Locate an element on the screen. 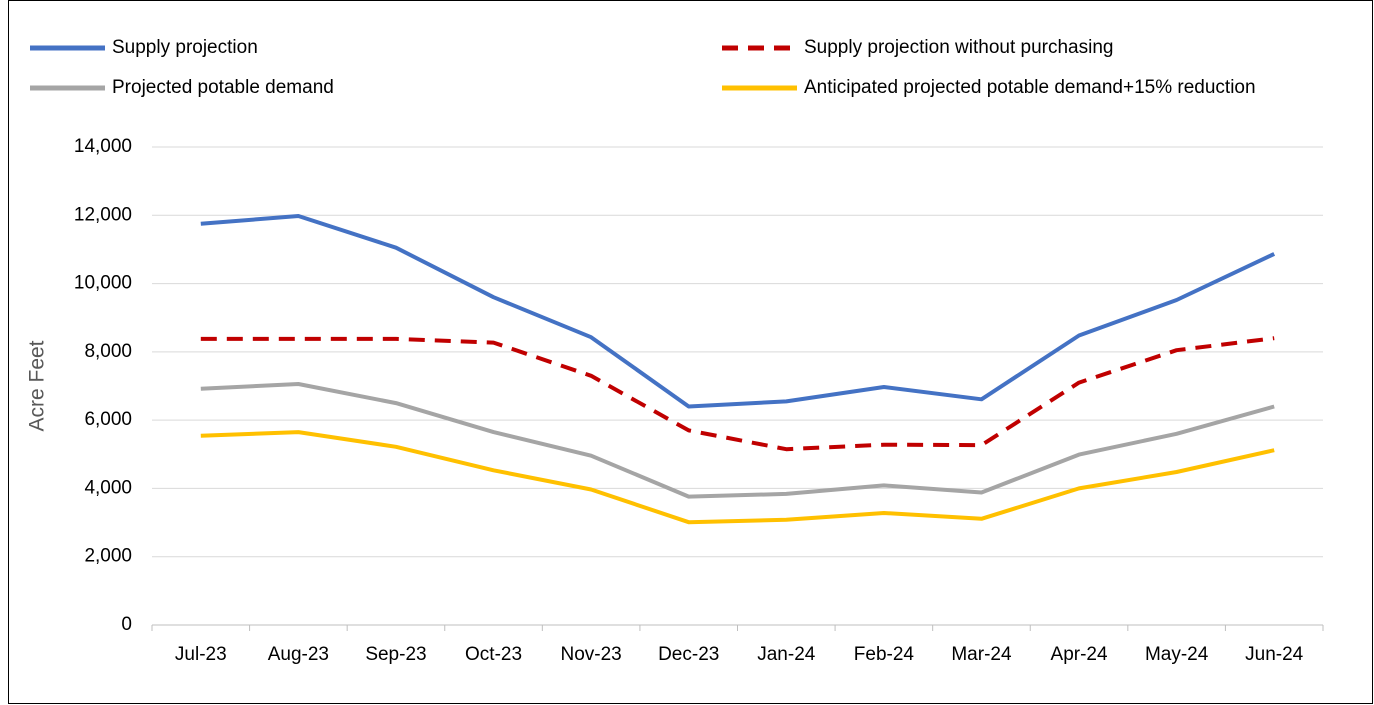  x-tick-label: Dec-23 is located at coordinates (688, 654).